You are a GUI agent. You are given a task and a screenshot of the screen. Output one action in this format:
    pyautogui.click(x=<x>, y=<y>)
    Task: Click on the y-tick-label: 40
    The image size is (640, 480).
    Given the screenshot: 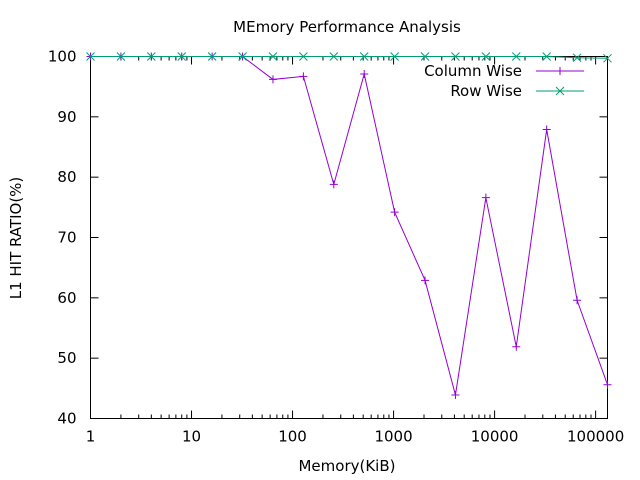 What is the action you would take?
    pyautogui.click(x=66, y=419)
    